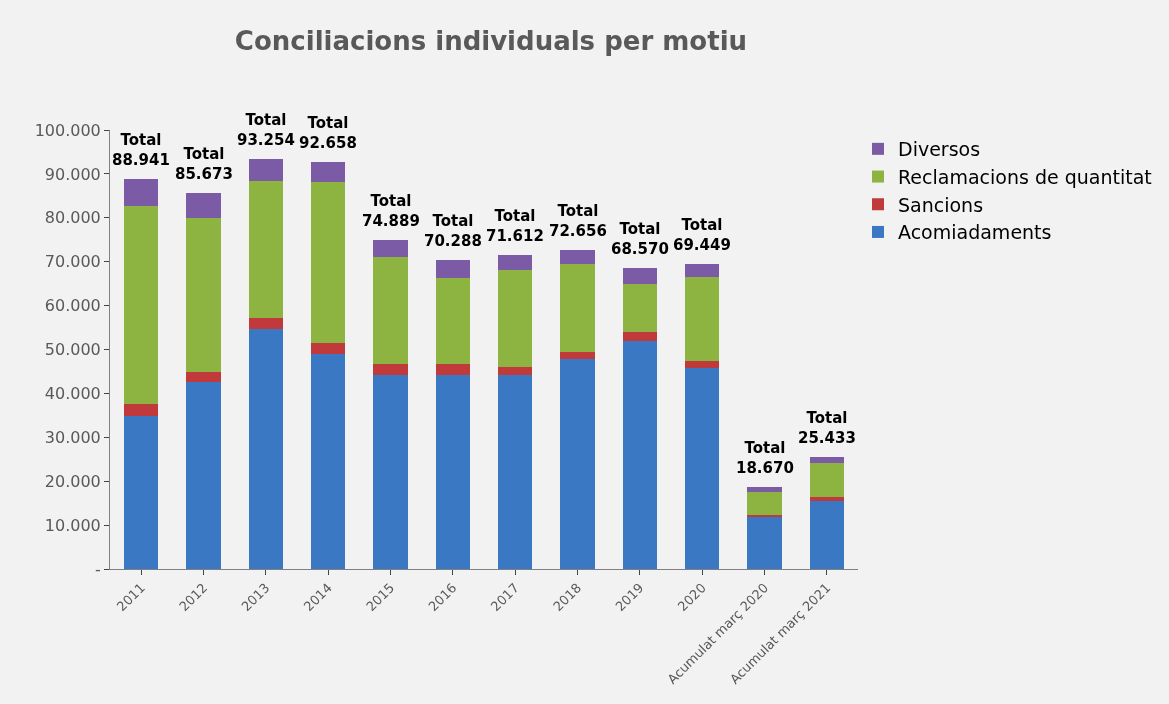 This screenshot has width=1169, height=704. Describe the element at coordinates (72, 481) in the screenshot. I see `y-tick-label: 20.000` at that location.